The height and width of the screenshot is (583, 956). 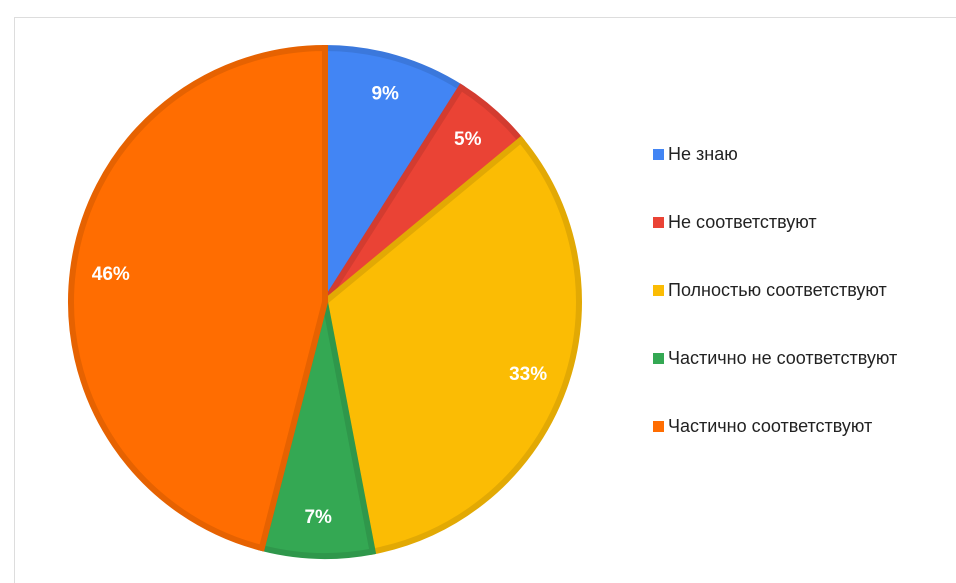 I want to click on data-label: 46%, so click(x=111, y=274).